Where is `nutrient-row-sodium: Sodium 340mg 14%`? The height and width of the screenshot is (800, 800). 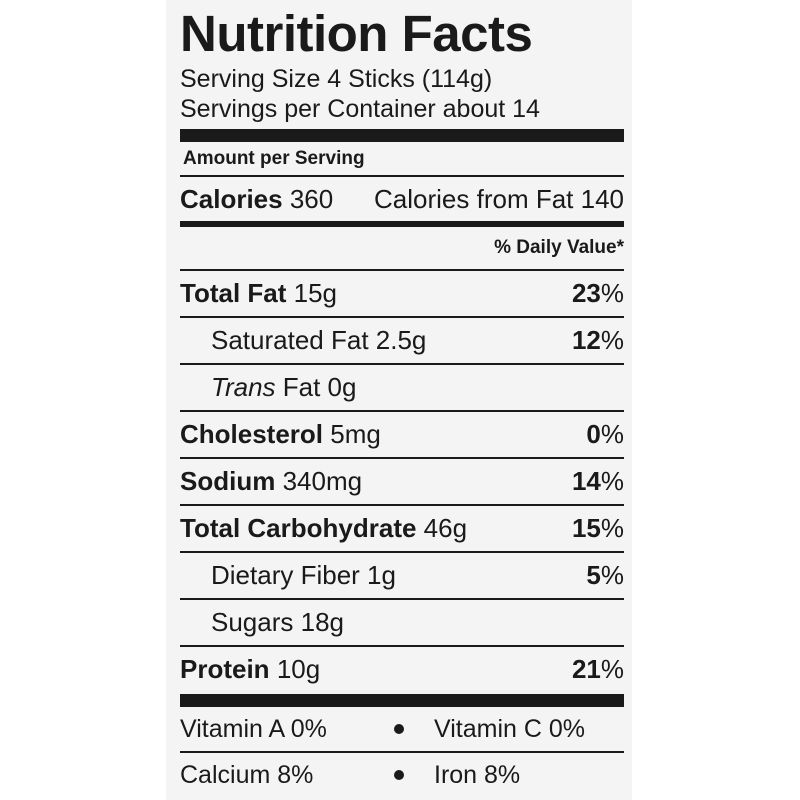
nutrient-row-sodium: Sodium 340mg 14% is located at coordinates (402, 481).